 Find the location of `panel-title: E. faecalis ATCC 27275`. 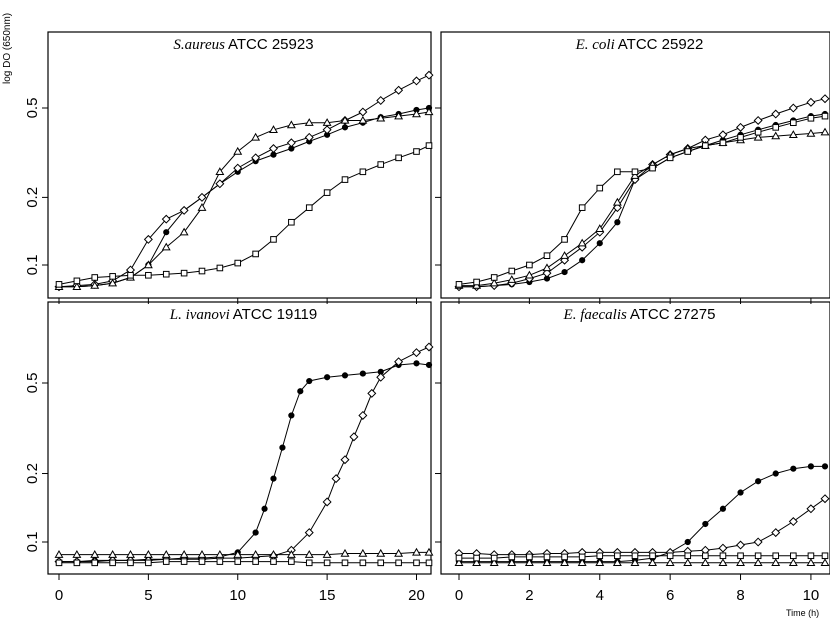

panel-title: E. faecalis ATCC 27275 is located at coordinates (639, 314).